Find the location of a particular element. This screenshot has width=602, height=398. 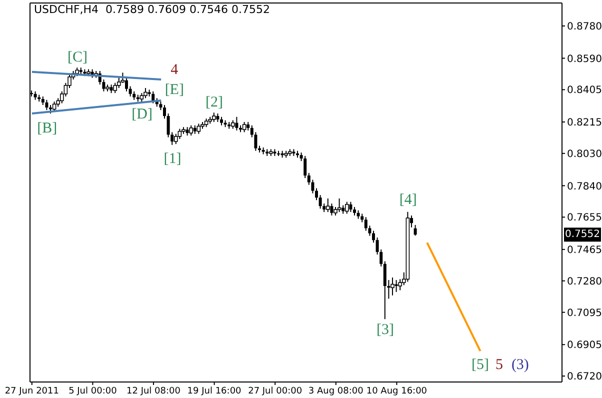

y-tick-label: 0.6905 is located at coordinates (584, 346).